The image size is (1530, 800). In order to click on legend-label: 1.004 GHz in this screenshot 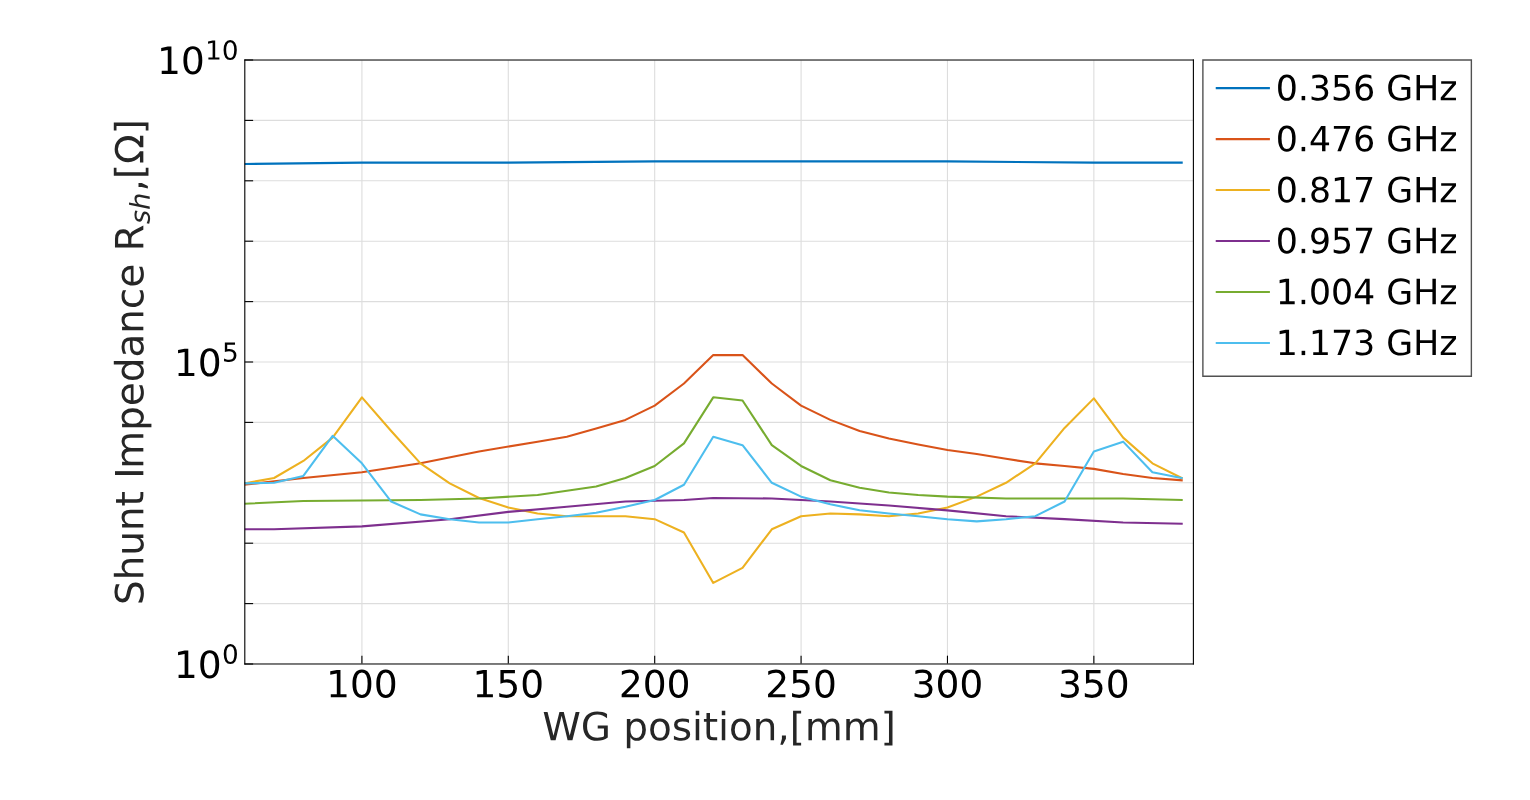, I will do `click(1367, 291)`.